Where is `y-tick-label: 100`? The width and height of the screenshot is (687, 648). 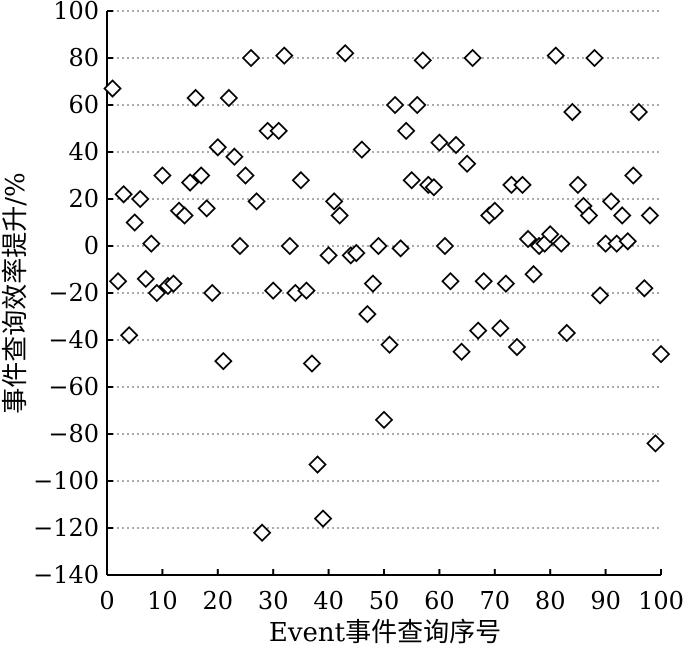
y-tick-label: 100 is located at coordinates (76, 12).